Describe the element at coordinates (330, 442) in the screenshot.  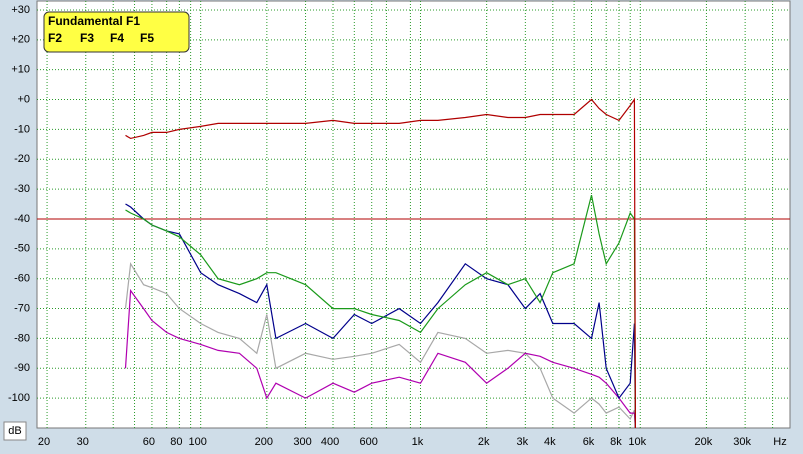
I see `x-tick-label: 400` at that location.